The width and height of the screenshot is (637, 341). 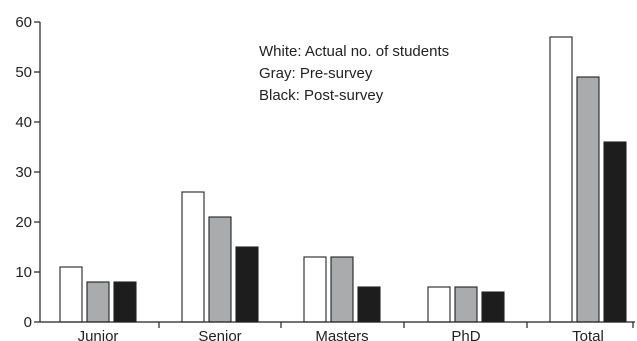 What do you see at coordinates (23, 22) in the screenshot?
I see `y-tick-label-60: 60` at bounding box center [23, 22].